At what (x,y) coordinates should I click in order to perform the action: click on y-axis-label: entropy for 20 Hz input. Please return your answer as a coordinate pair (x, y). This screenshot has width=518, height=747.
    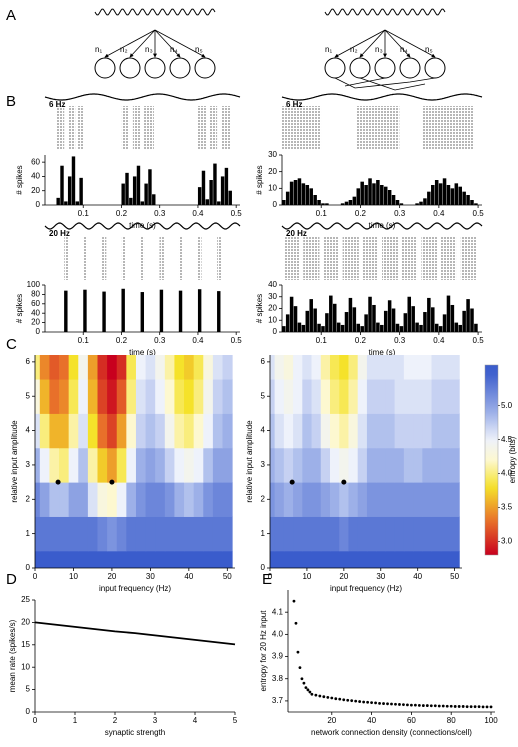
    Looking at the image, I should click on (263, 651).